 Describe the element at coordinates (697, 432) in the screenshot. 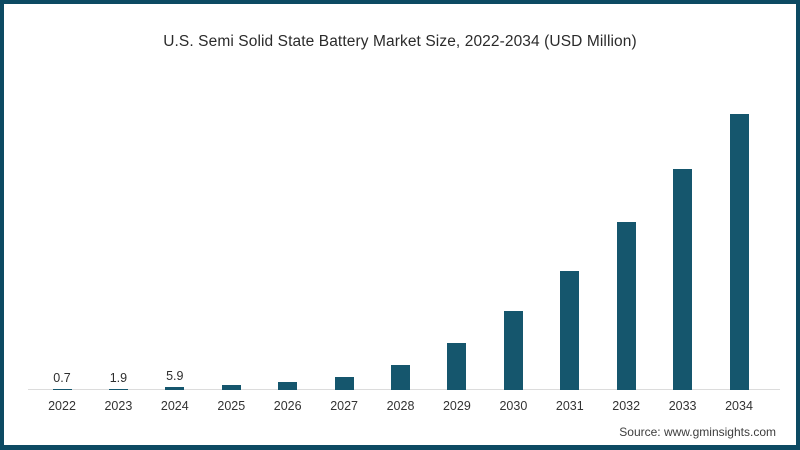

I see `source-attribution: Source: www.gminsights.com` at that location.